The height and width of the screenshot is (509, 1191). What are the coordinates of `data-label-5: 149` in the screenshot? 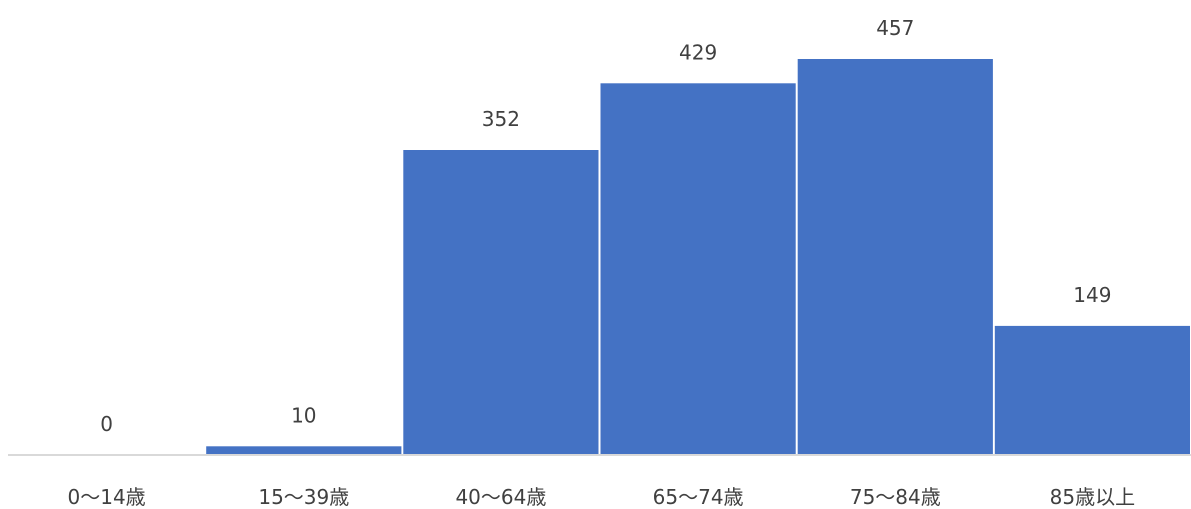 It's located at (1092, 295).